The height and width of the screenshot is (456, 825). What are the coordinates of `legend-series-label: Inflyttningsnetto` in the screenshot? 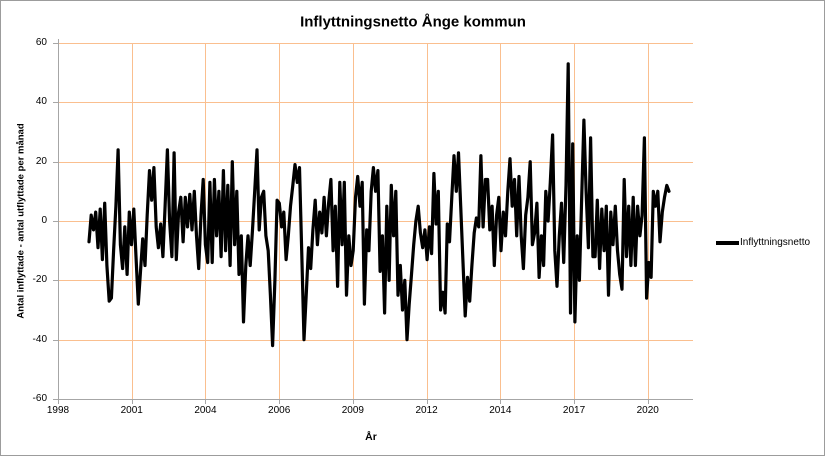 It's located at (775, 242).